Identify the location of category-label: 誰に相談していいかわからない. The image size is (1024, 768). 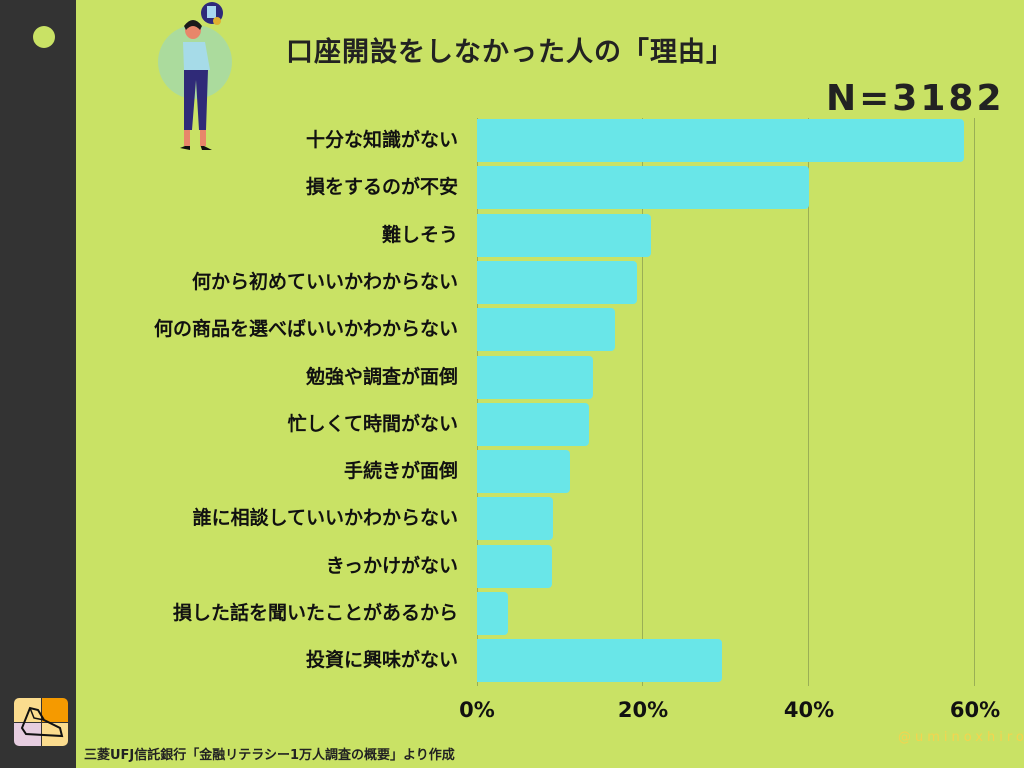
(325, 518).